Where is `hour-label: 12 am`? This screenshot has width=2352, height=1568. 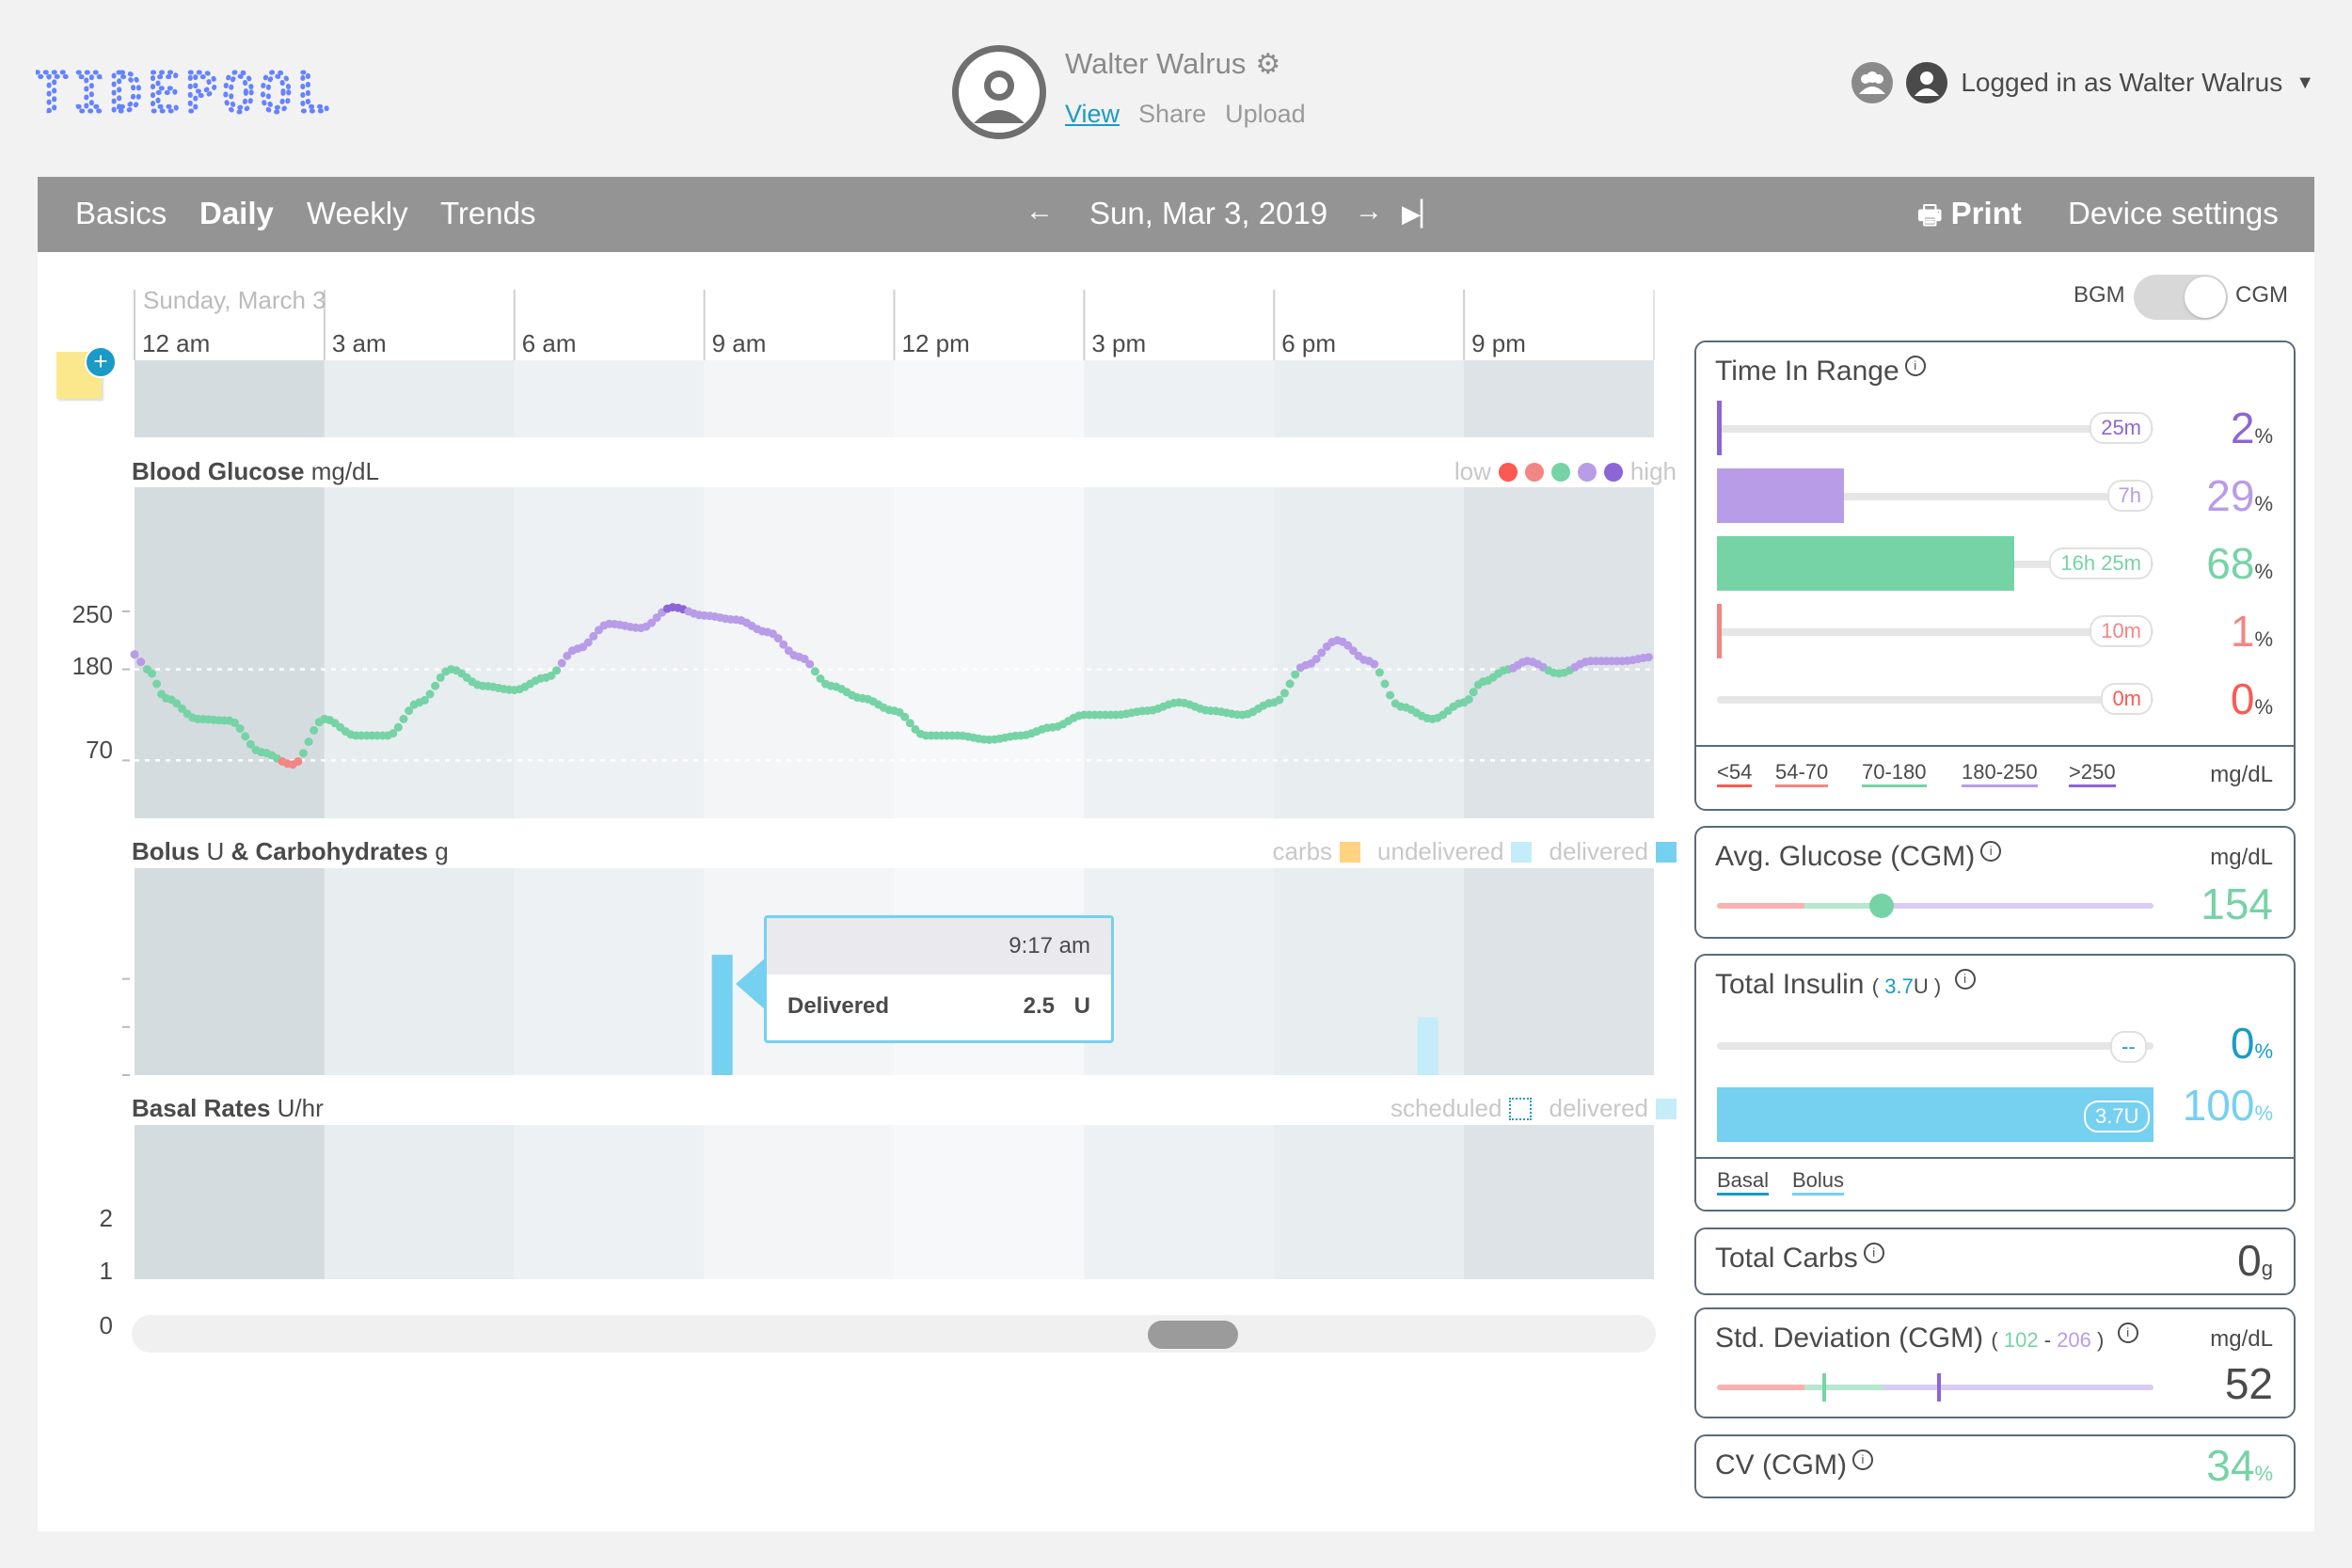 hour-label: 12 am is located at coordinates (176, 343).